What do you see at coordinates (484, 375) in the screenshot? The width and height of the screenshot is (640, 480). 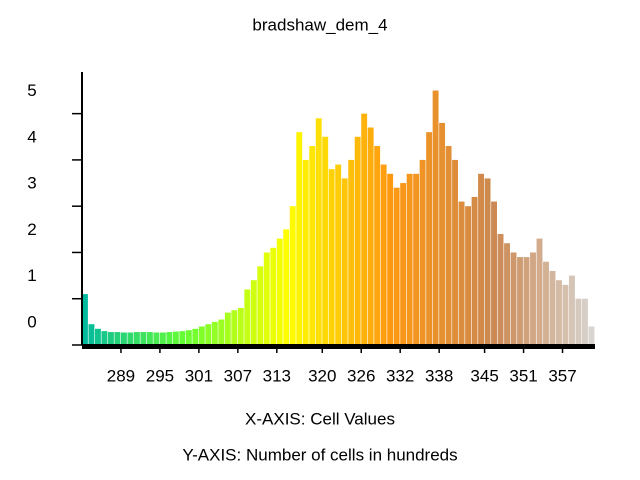 I see `x-tick-label: 345` at bounding box center [484, 375].